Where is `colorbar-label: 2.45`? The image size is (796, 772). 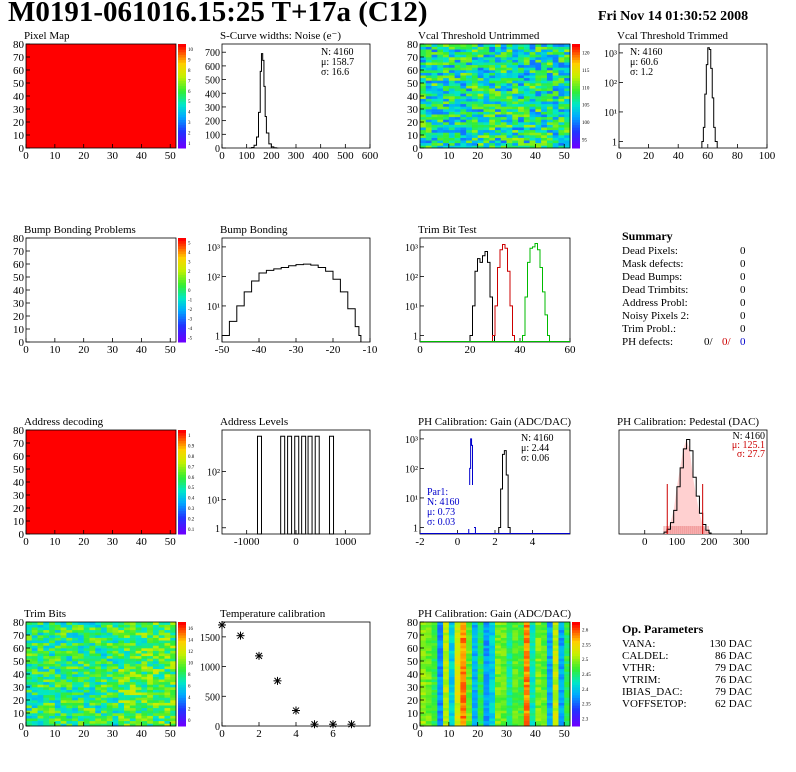 colorbar-label: 2.45 is located at coordinates (586, 675).